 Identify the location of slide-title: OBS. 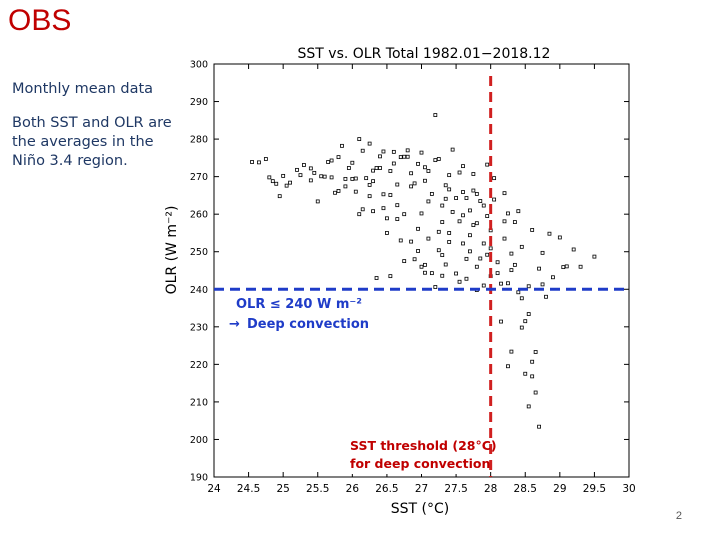
(40, 20).